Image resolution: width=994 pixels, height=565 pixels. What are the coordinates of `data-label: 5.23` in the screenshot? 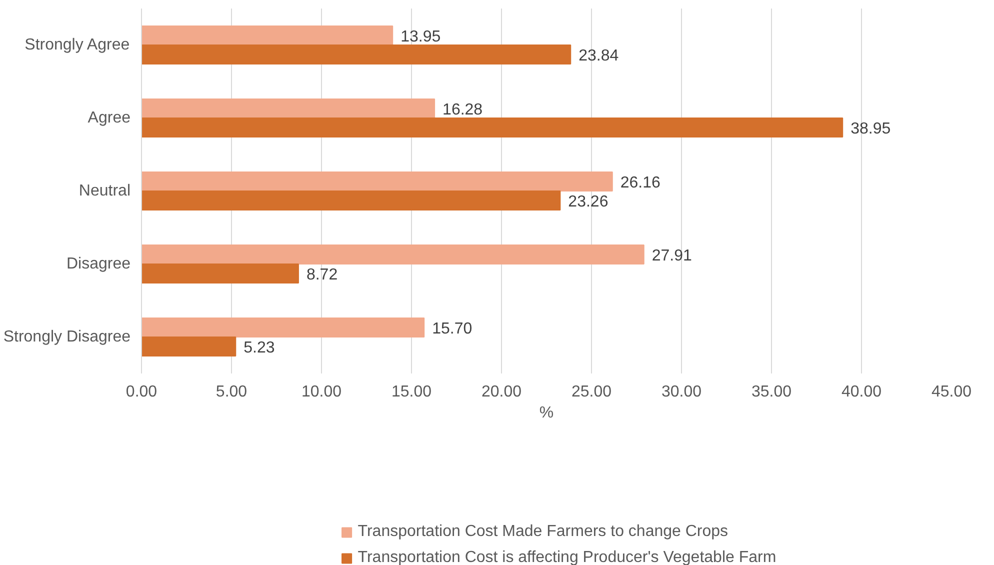 It's located at (259, 347).